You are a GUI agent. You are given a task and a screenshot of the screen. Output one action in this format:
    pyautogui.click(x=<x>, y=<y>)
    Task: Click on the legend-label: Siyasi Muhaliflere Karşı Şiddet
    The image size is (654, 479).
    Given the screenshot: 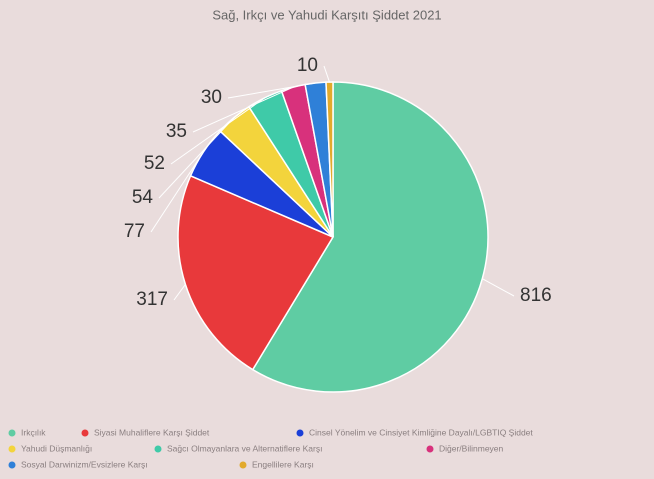 What is the action you would take?
    pyautogui.click(x=152, y=432)
    